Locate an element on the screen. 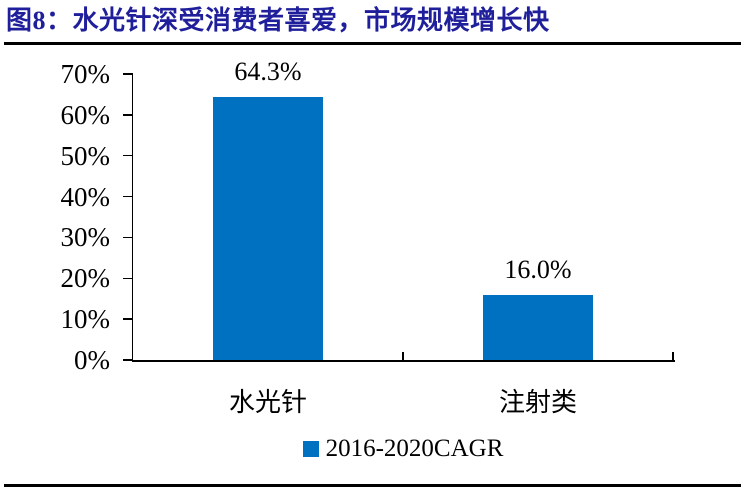 The width and height of the screenshot is (744, 491). bar-value-label: 16.0% is located at coordinates (538, 269).